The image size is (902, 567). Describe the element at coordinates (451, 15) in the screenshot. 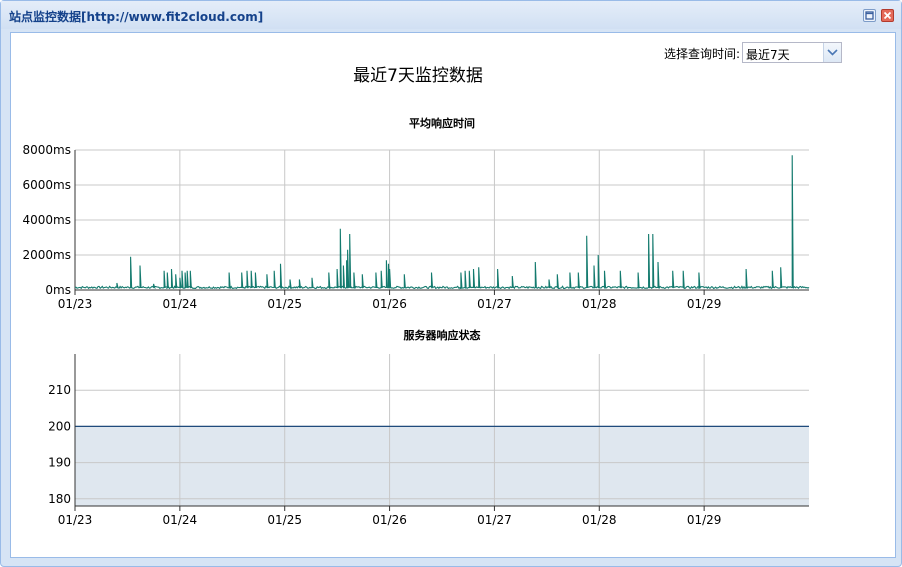

I see `window-titlebar: 站点监控数据[http://www.fit2cloud.com]` at that location.